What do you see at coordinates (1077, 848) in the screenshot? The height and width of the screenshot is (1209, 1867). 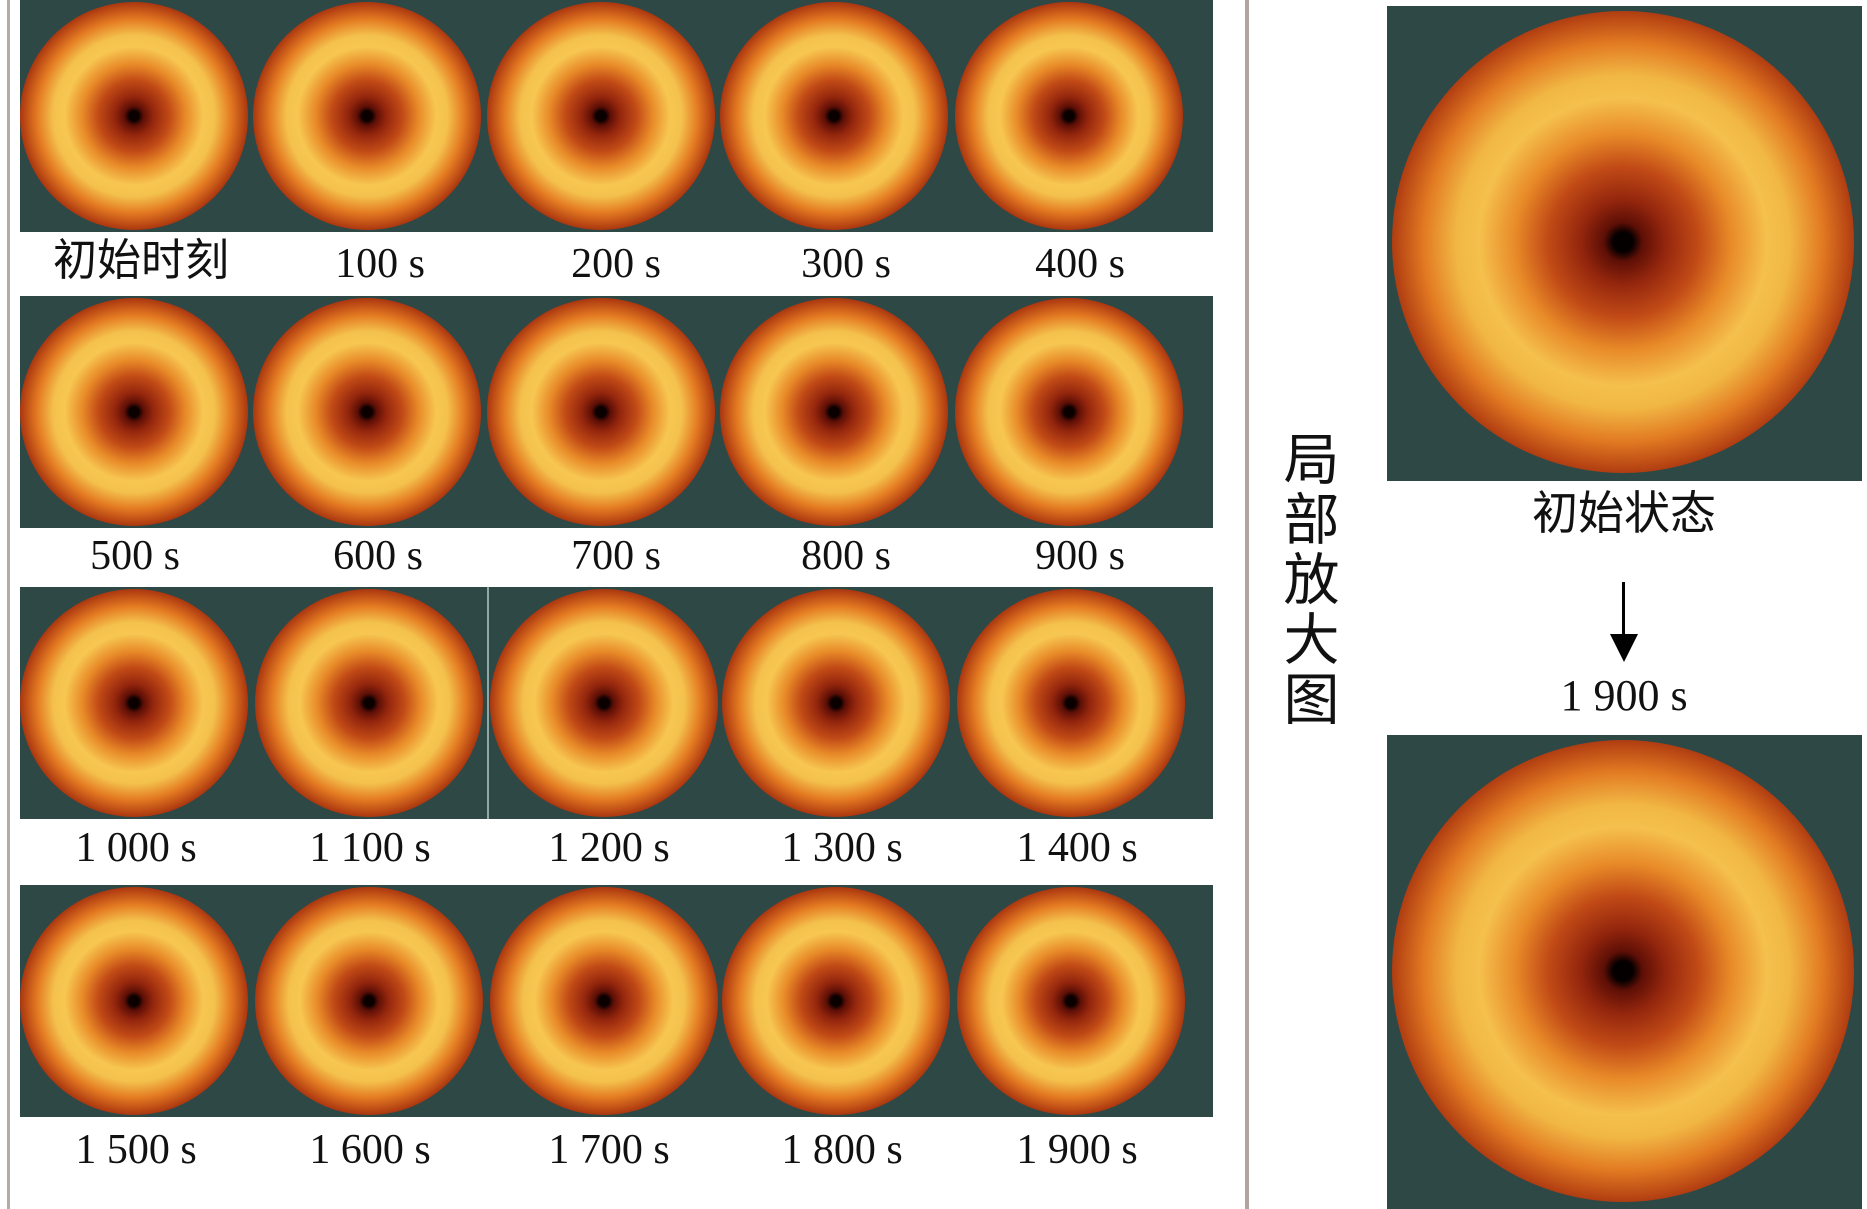 I see `time-label: 1 400 s` at bounding box center [1077, 848].